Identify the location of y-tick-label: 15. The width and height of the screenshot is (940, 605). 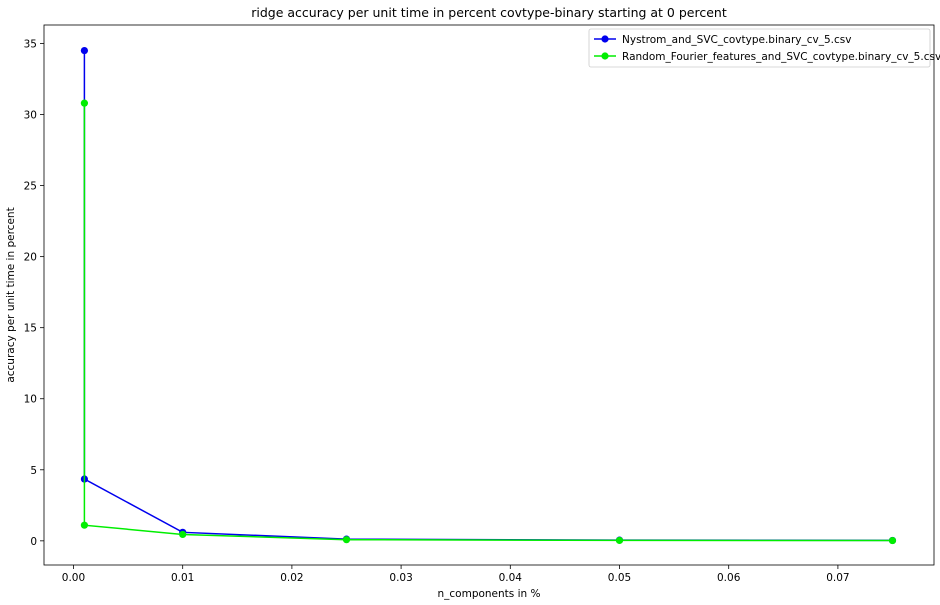
(30, 329).